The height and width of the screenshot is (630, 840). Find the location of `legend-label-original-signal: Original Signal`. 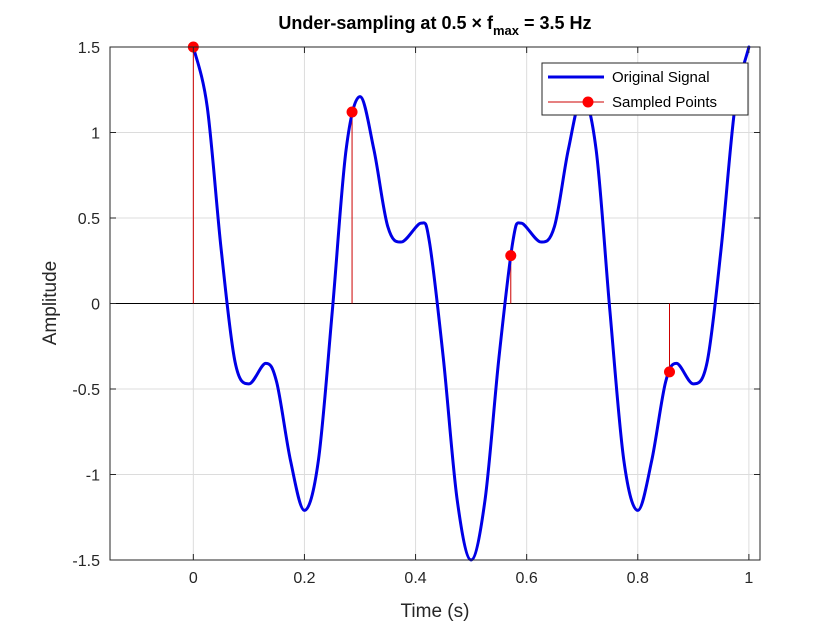

legend-label-original-signal: Original Signal is located at coordinates (661, 77).